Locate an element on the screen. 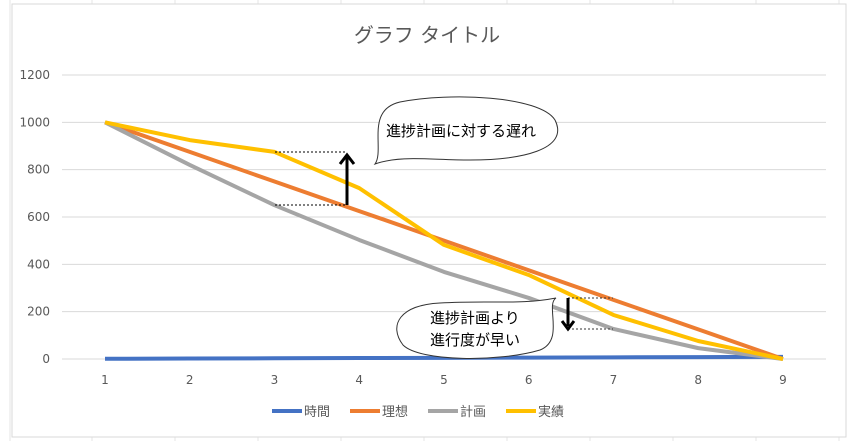  callout-bubble-delay is located at coordinates (465, 131).